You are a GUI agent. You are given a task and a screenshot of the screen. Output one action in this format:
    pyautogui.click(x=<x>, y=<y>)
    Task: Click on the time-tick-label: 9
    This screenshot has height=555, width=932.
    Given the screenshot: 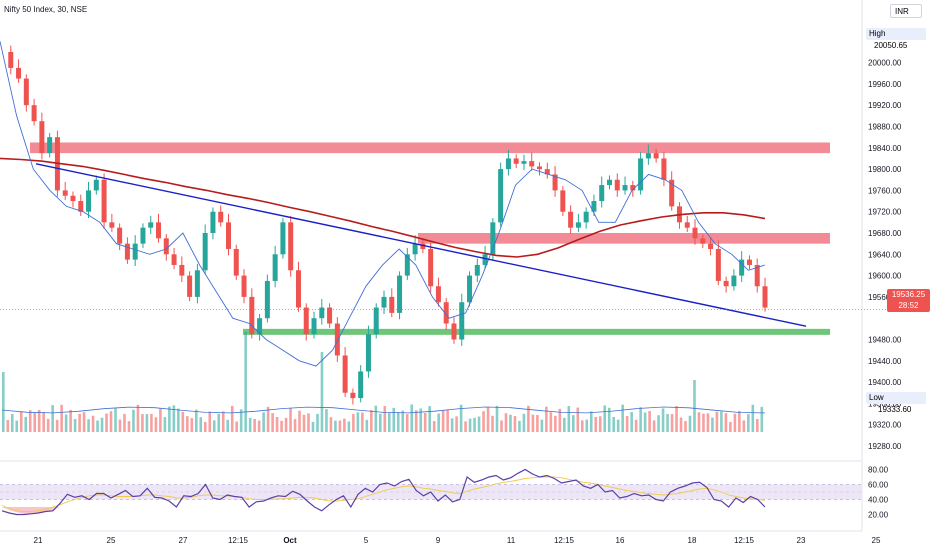 What is the action you would take?
    pyautogui.click(x=438, y=540)
    